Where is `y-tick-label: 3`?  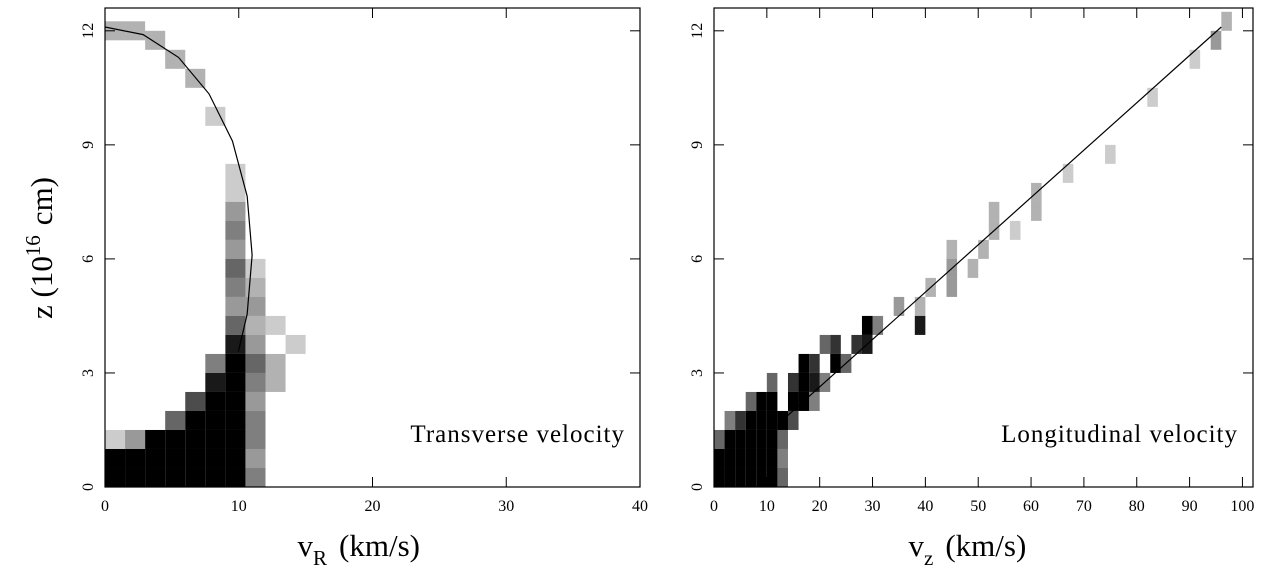
y-tick-label: 3 is located at coordinates (88, 373).